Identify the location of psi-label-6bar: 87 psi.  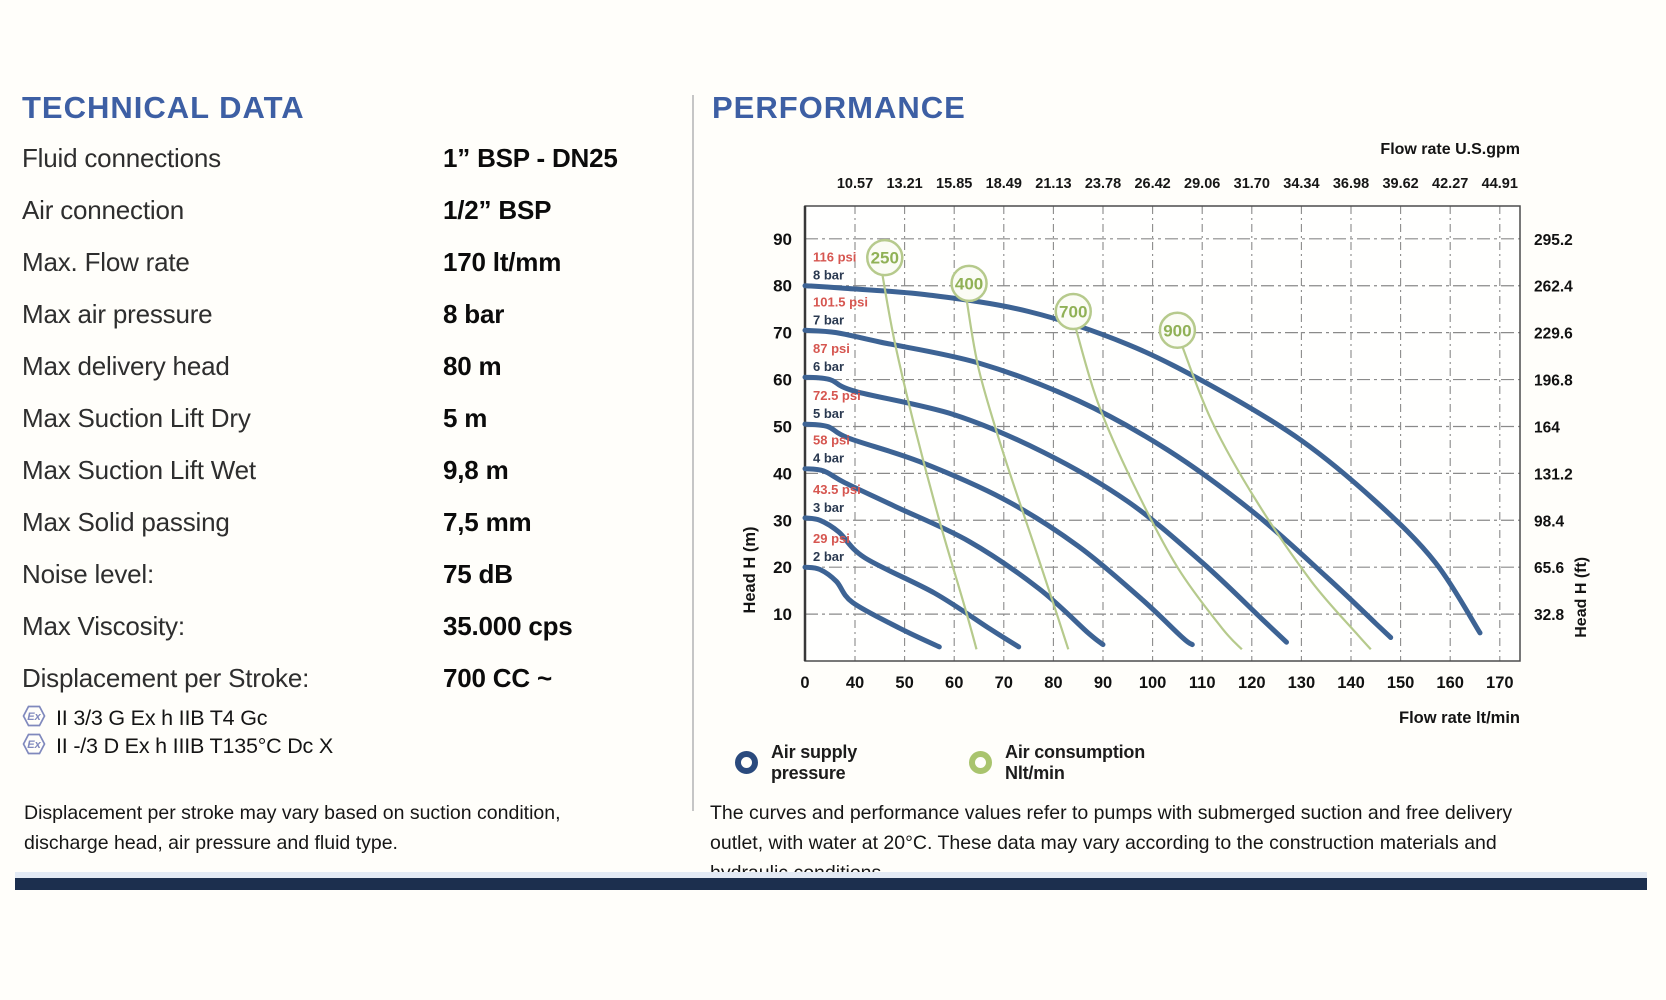
(831, 348).